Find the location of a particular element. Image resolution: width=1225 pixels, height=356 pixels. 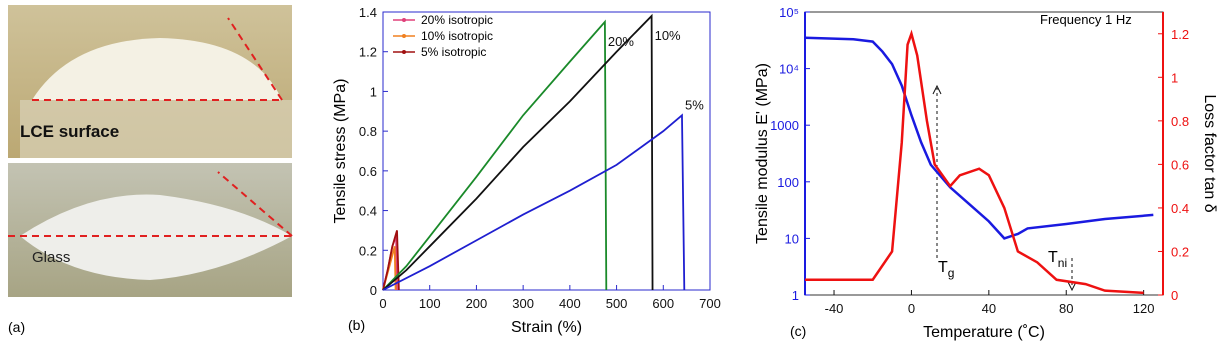

series-label: 10% is located at coordinates (668, 35).